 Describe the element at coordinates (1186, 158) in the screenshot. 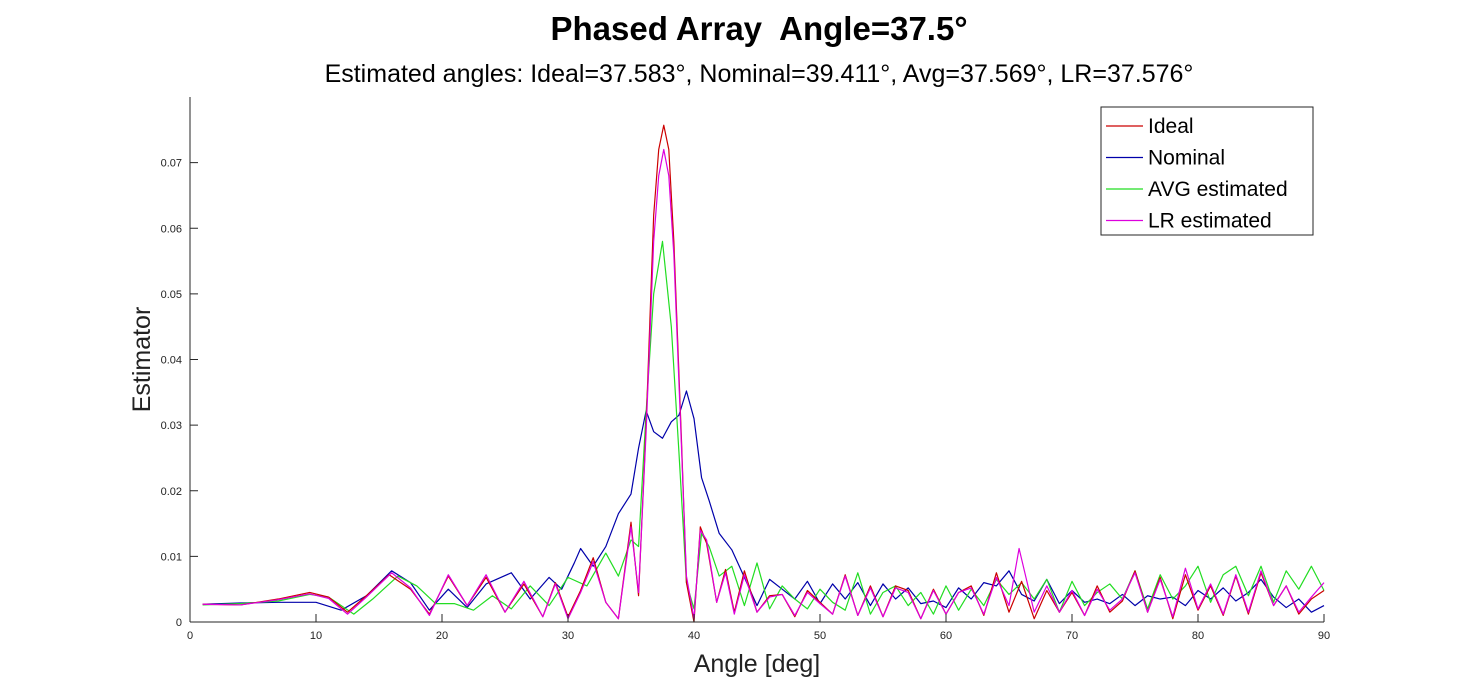

I see `legend-entry-label: Nominal` at that location.